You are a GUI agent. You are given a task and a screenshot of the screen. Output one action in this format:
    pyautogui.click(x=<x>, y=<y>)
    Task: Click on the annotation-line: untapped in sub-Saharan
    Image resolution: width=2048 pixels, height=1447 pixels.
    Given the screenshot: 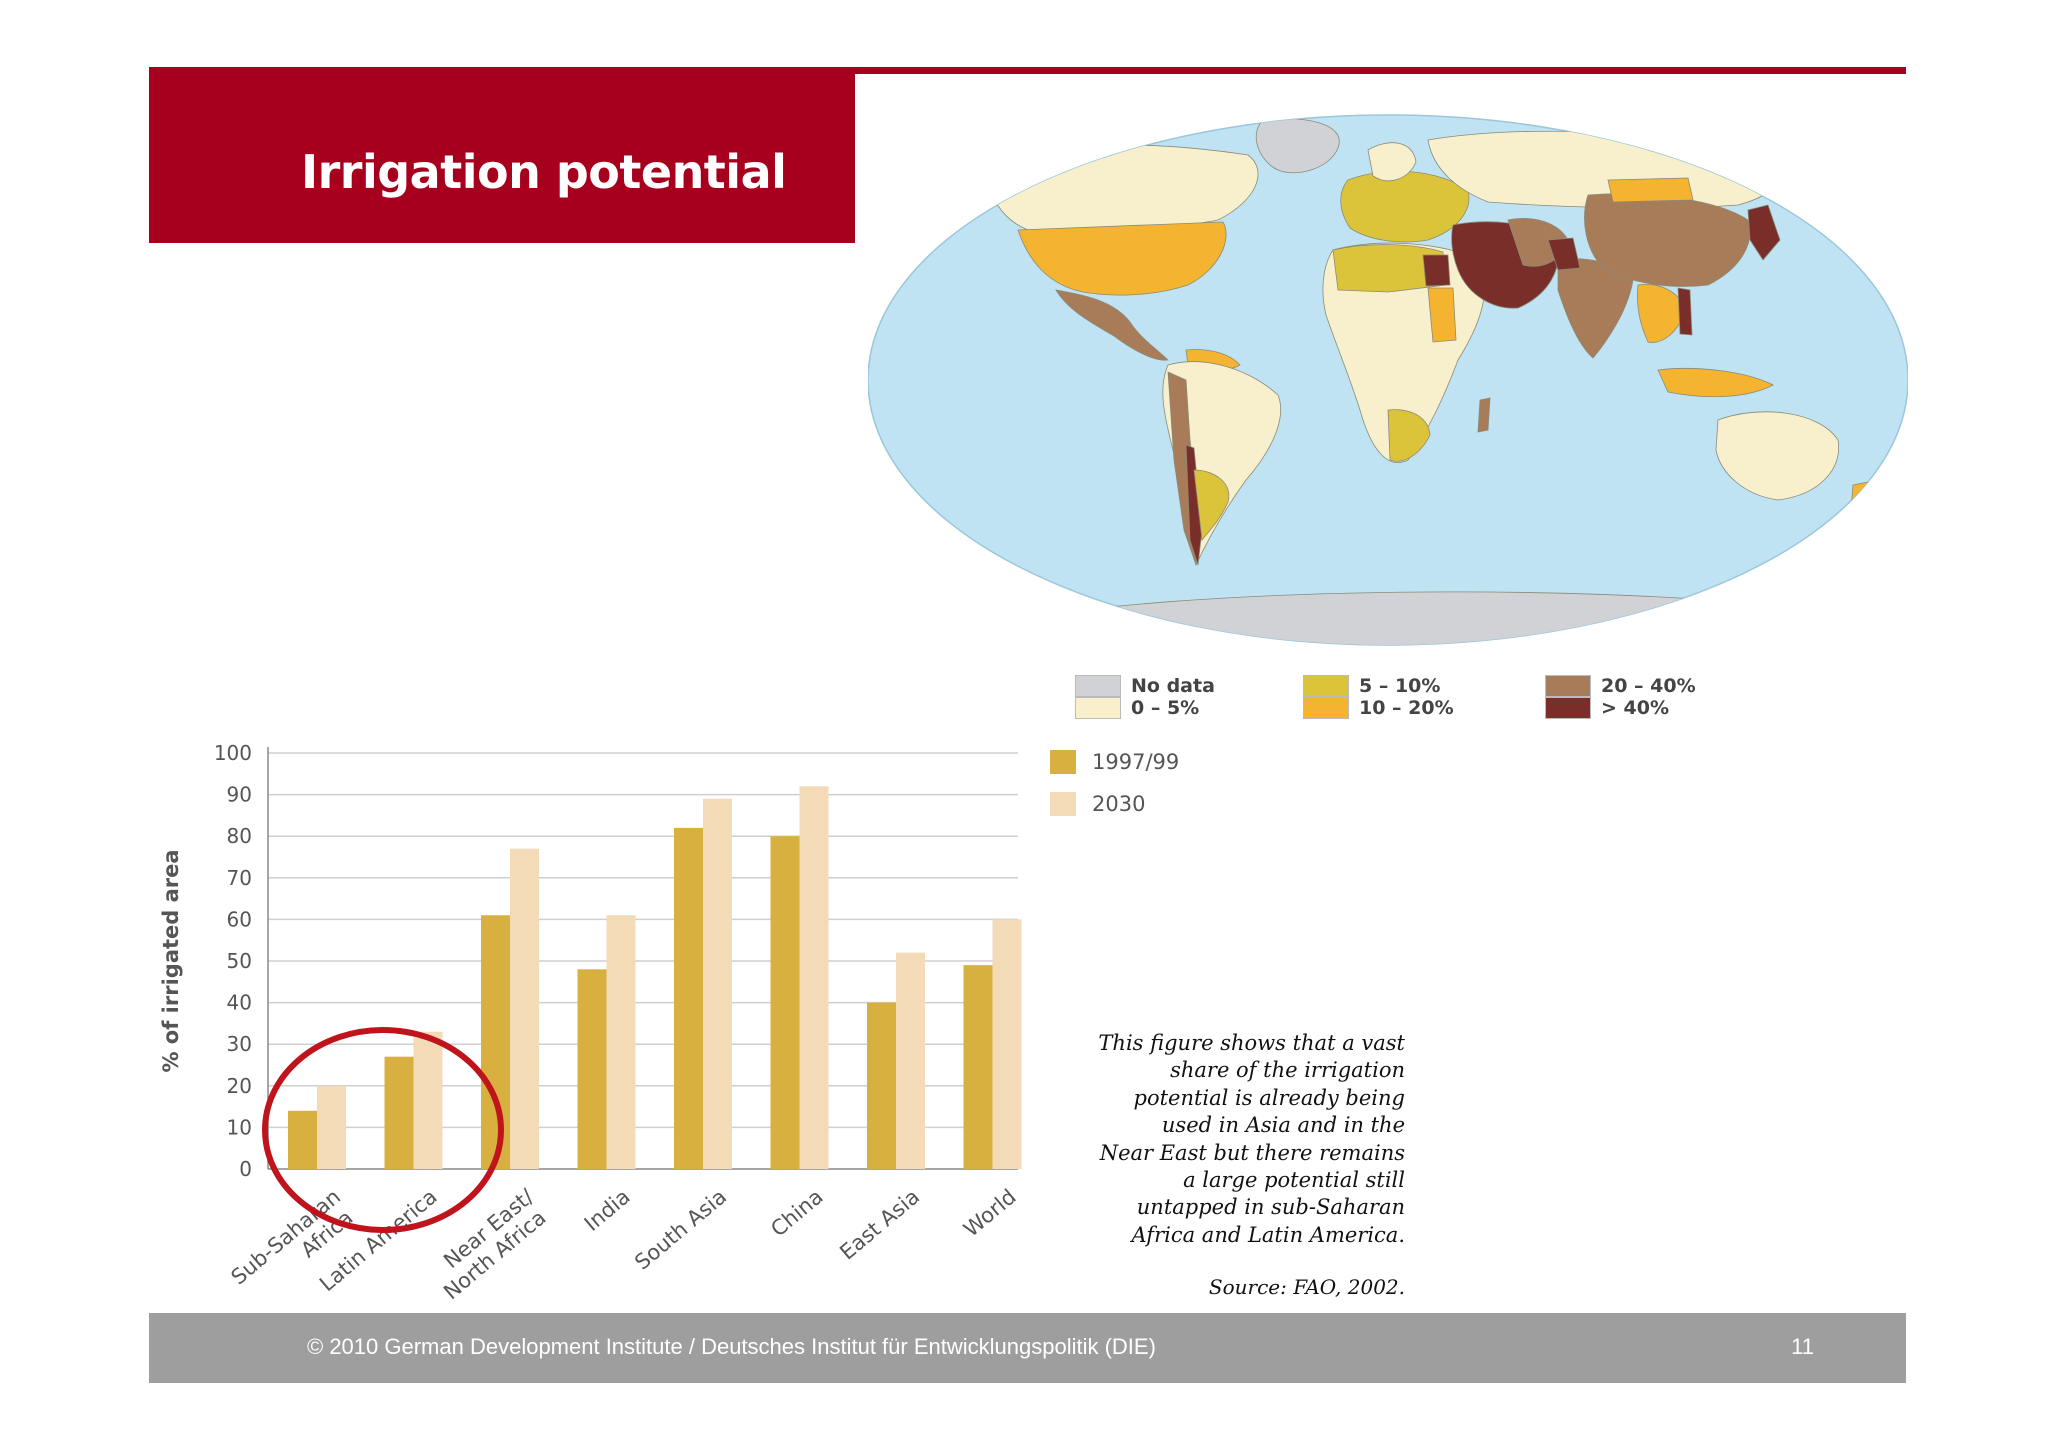 What is the action you would take?
    pyautogui.click(x=1270, y=1207)
    